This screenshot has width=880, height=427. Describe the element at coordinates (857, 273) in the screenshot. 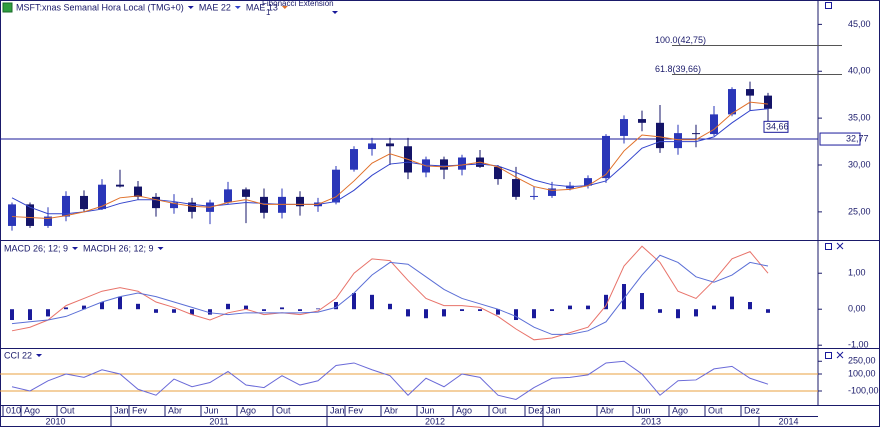

I see `y-tick-label: 1,00` at that location.